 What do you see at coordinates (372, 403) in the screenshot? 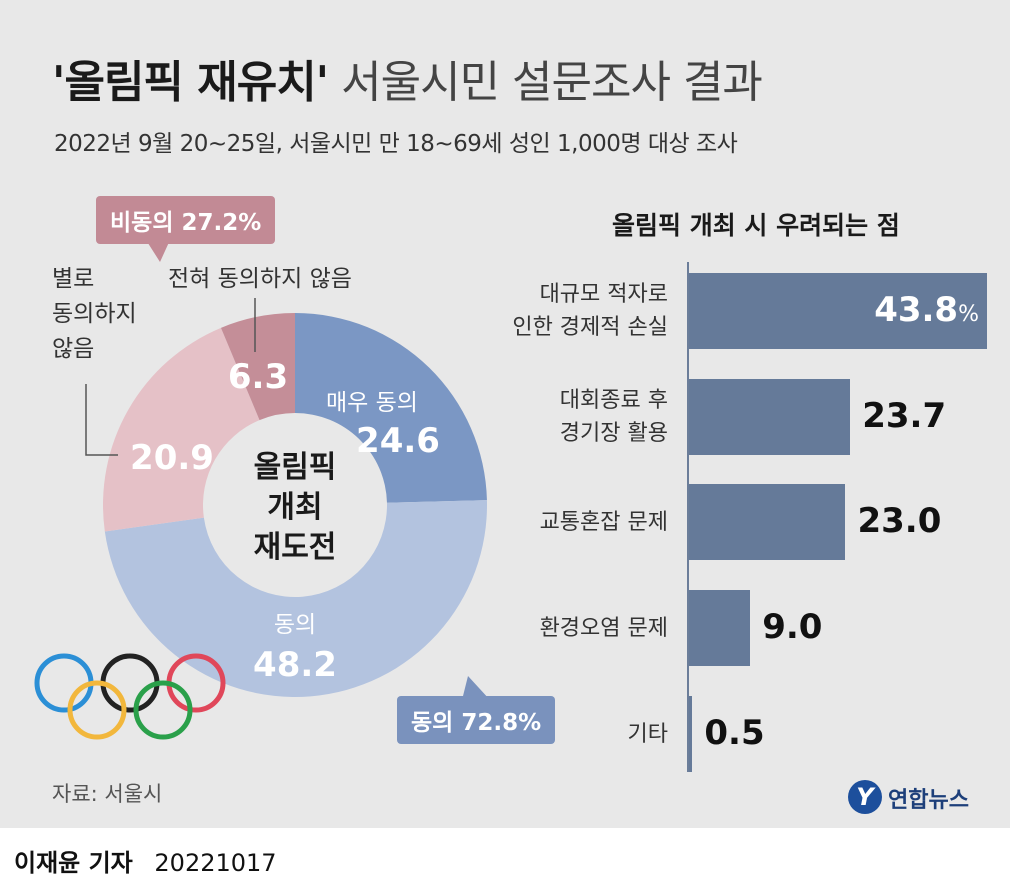
I see `slice-strongly-agree-category-label: 매우 동의` at bounding box center [372, 403].